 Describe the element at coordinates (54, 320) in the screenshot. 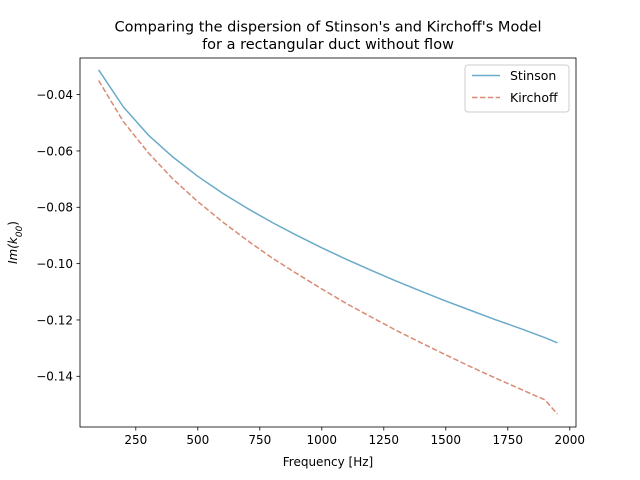

I see `y-tick-label: −0.12` at that location.